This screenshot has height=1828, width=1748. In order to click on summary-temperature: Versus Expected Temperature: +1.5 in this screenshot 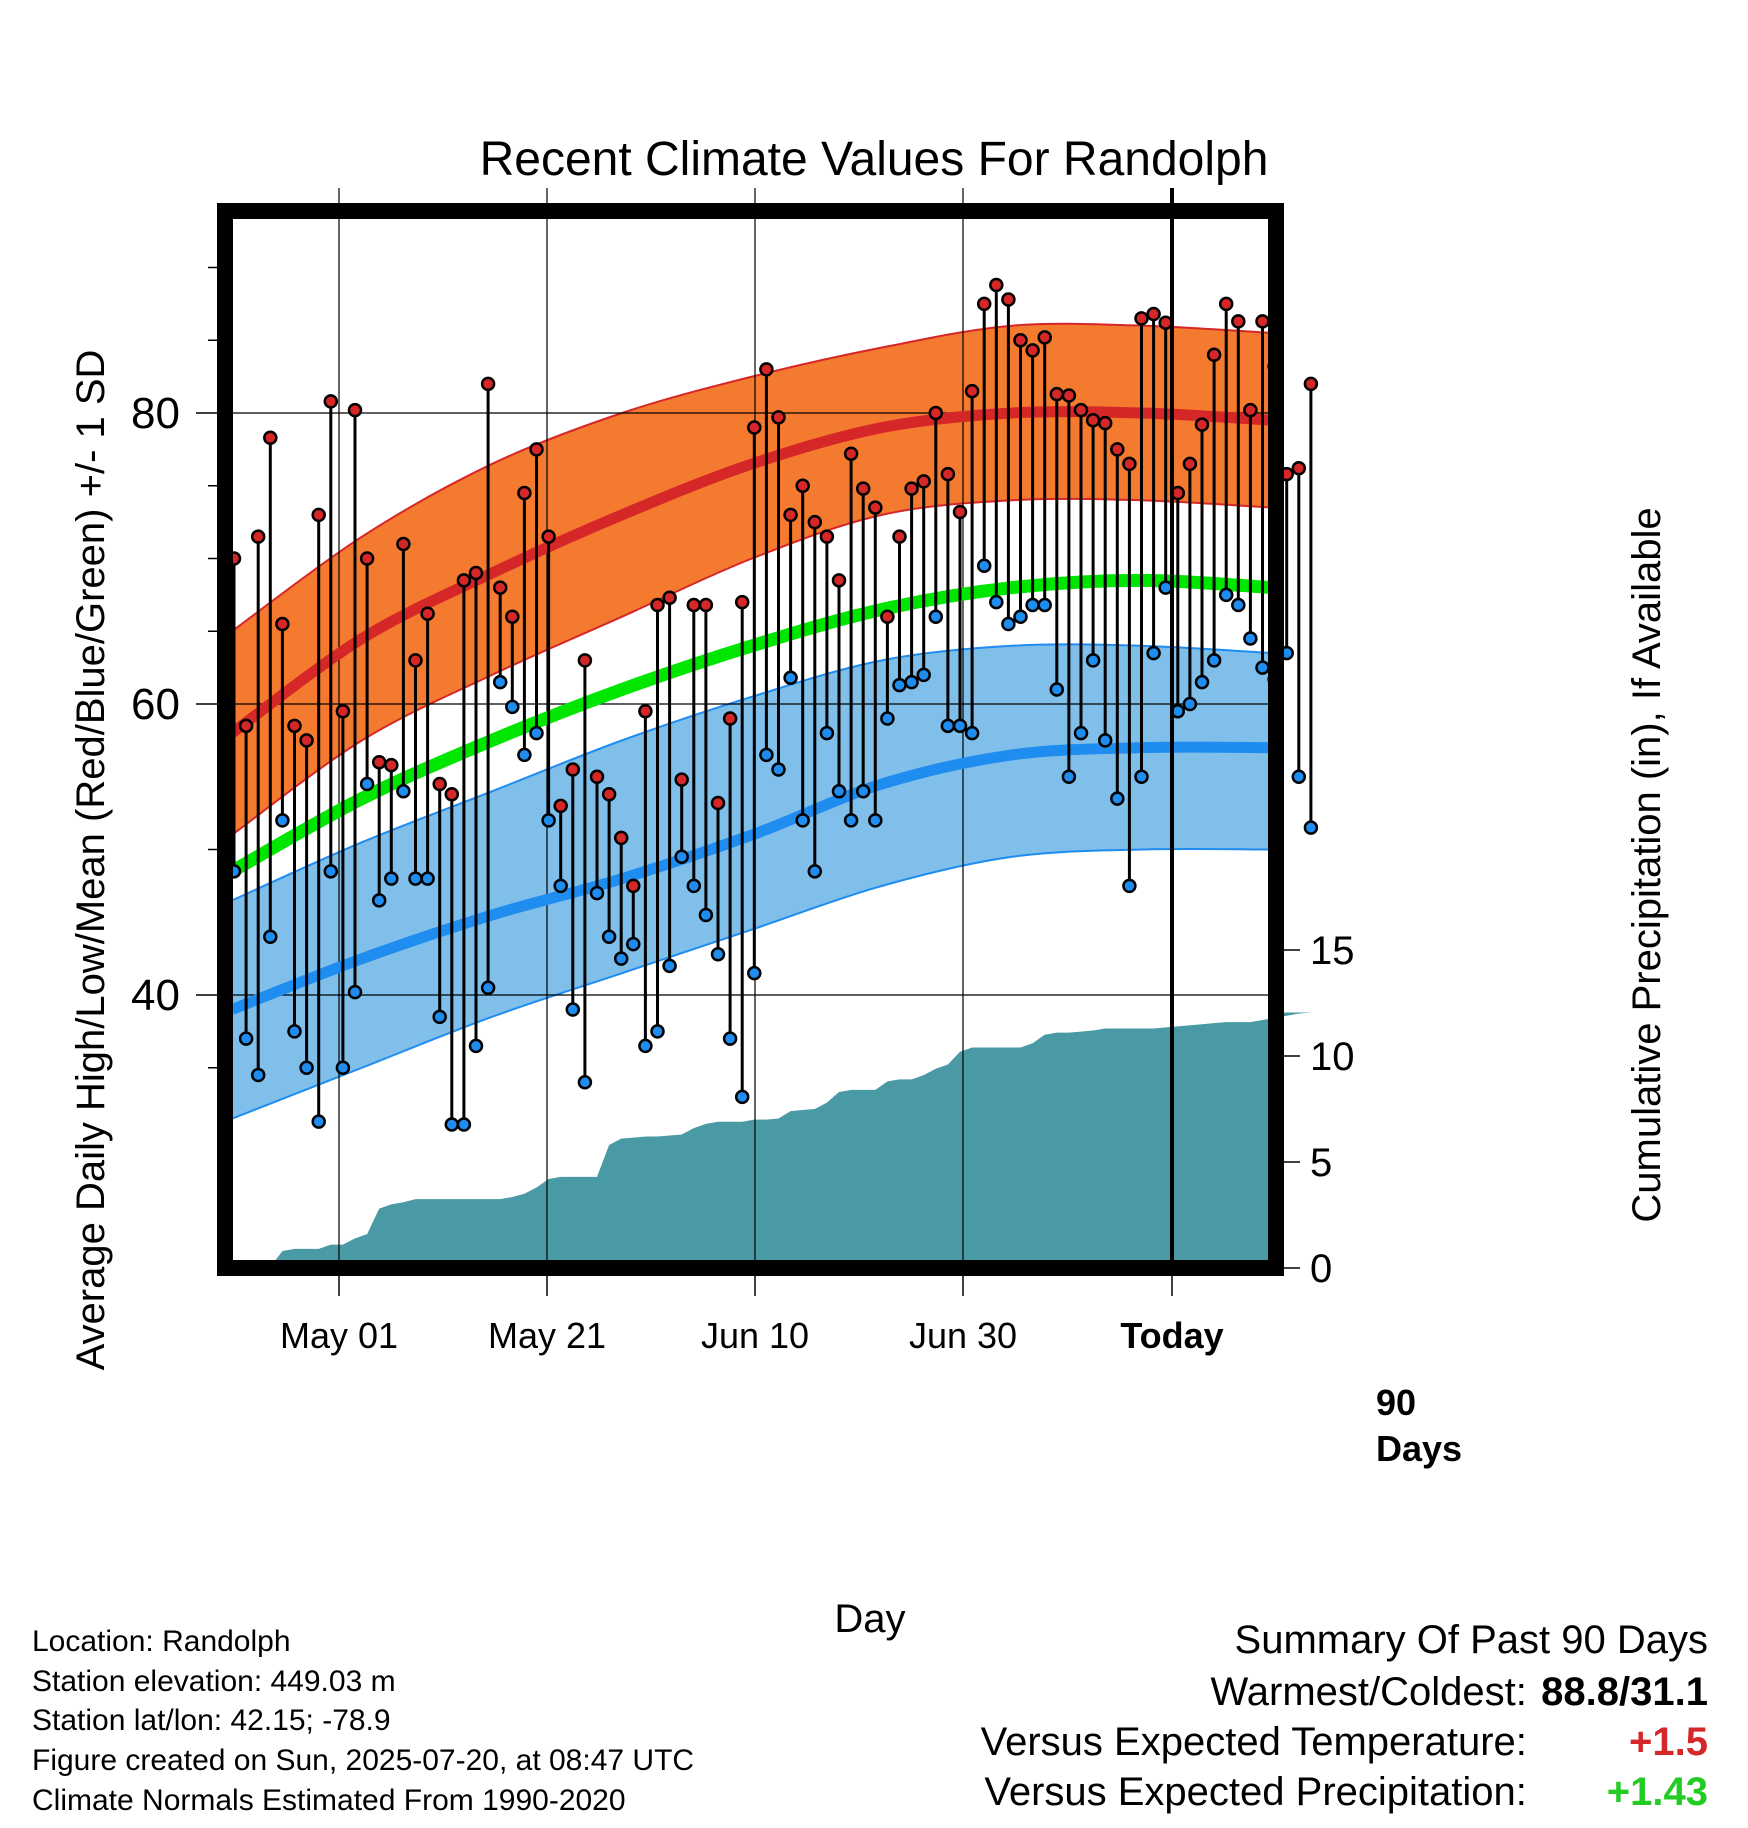, I will do `click(1344, 1742)`.